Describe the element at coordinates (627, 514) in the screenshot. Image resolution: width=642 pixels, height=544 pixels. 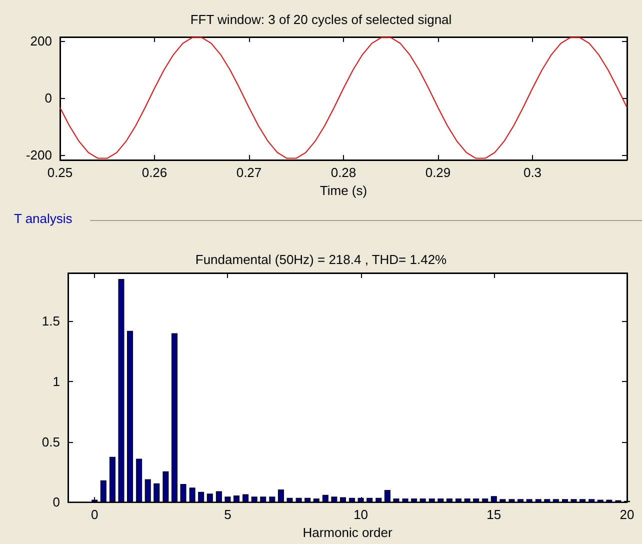
I see `x-tick-label: 20` at that location.